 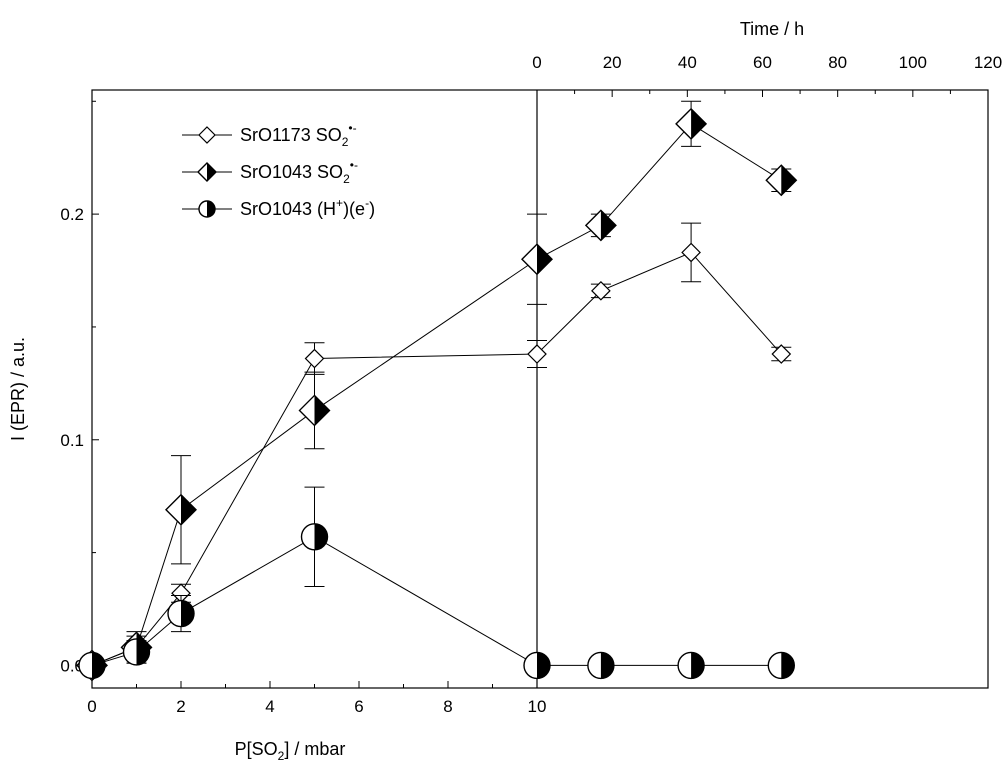 What do you see at coordinates (536, 62) in the screenshot?
I see `x-top-tick-label: 0` at bounding box center [536, 62].